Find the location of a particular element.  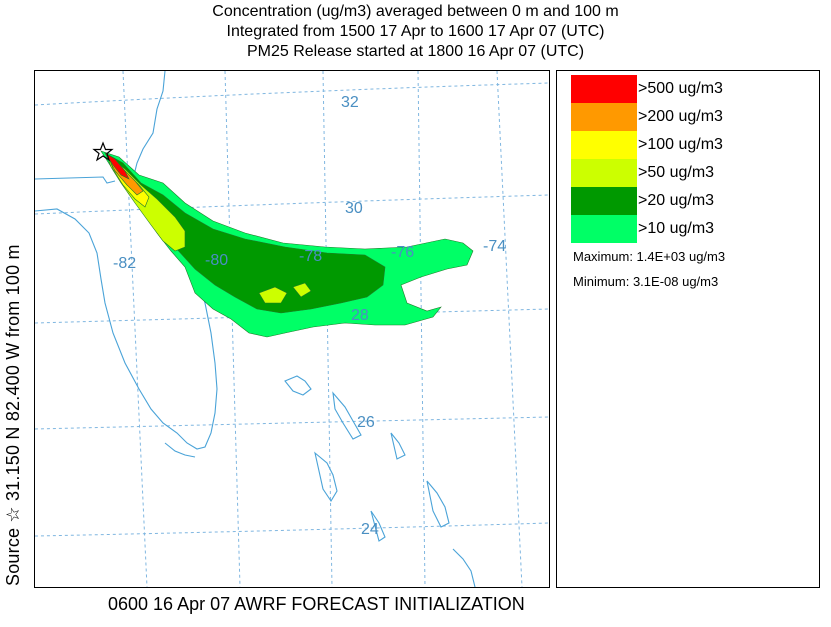

lon-label-76: -76 is located at coordinates (402, 252).